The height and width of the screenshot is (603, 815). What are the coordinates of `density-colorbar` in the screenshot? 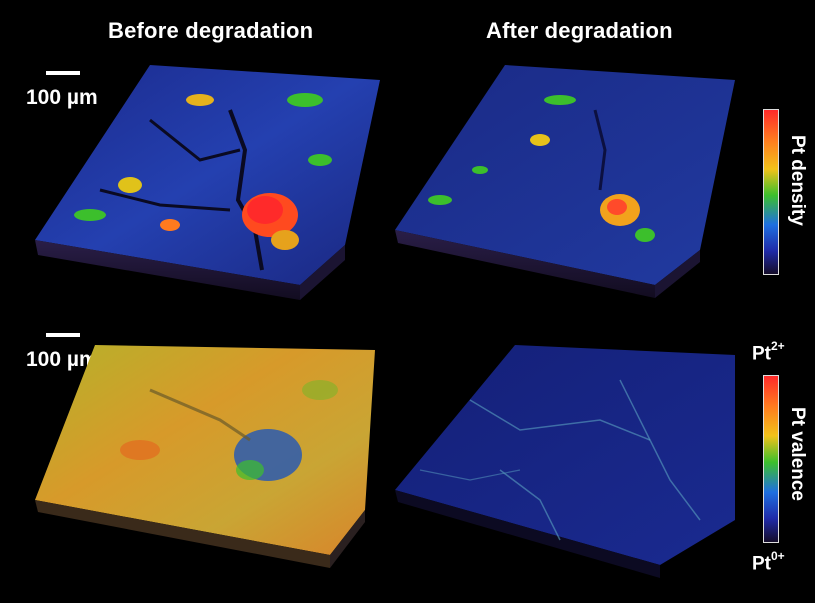 It's located at (771, 192).